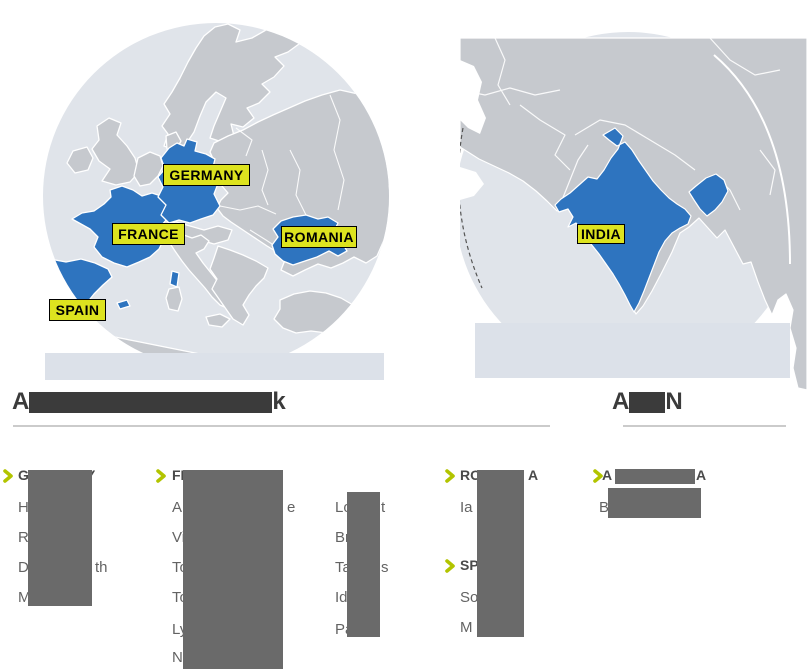 This screenshot has height=669, width=807. What do you see at coordinates (701, 475) in the screenshot?
I see `country-header-asia-end: A` at bounding box center [701, 475].